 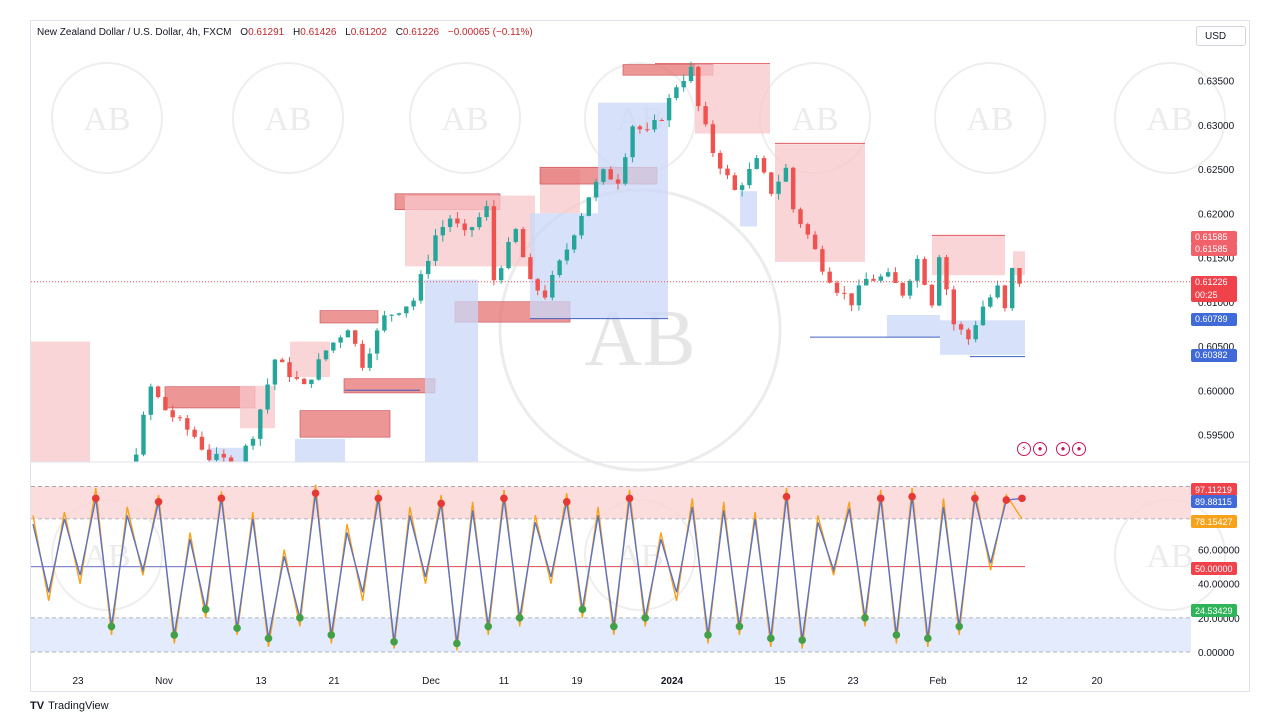 I want to click on currency-button: USD, so click(x=1221, y=36).